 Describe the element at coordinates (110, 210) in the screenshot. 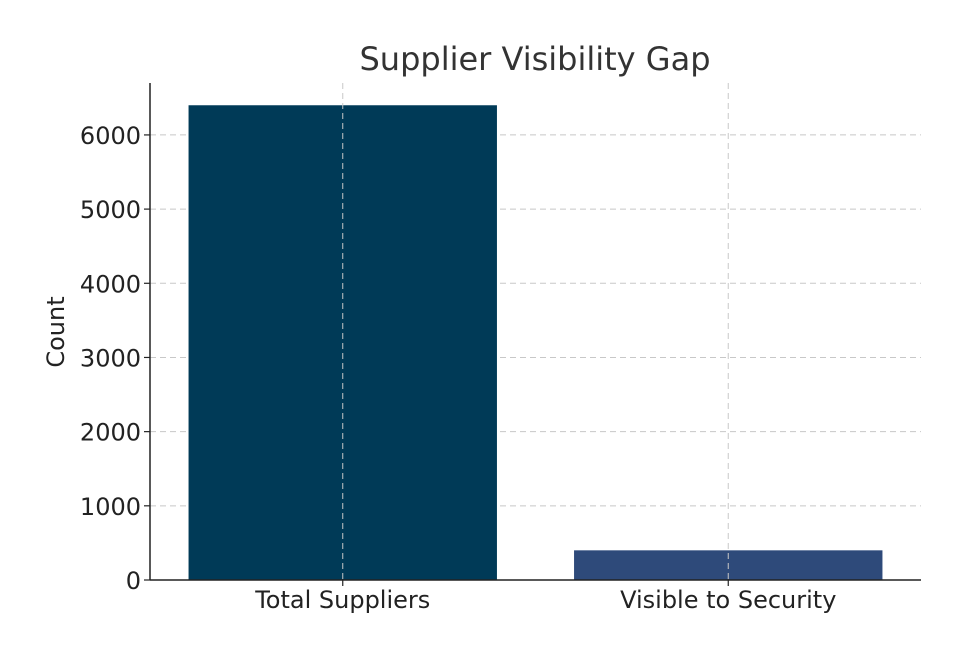

I see `y-tick-label: 5000` at that location.